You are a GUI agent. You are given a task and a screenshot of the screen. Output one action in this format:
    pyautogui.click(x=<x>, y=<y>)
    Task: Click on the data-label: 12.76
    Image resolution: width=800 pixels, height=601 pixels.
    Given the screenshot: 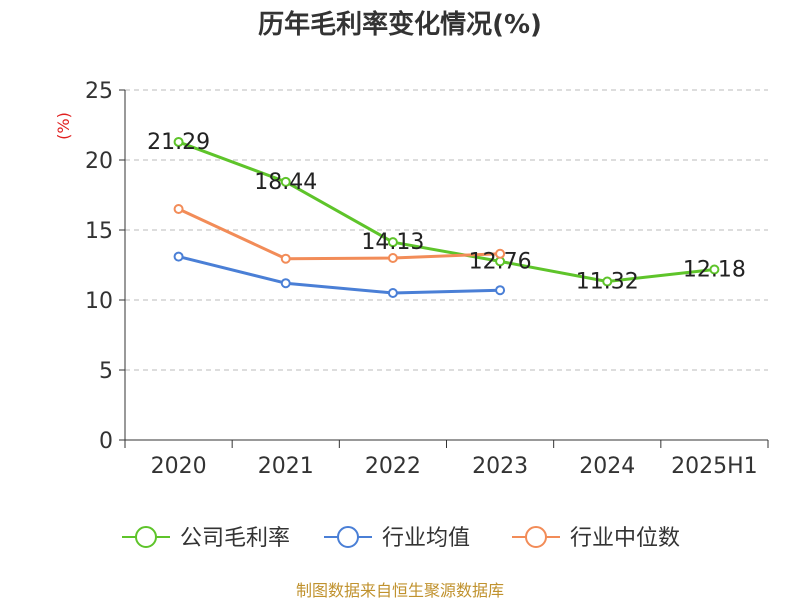 What is the action you would take?
    pyautogui.click(x=500, y=261)
    